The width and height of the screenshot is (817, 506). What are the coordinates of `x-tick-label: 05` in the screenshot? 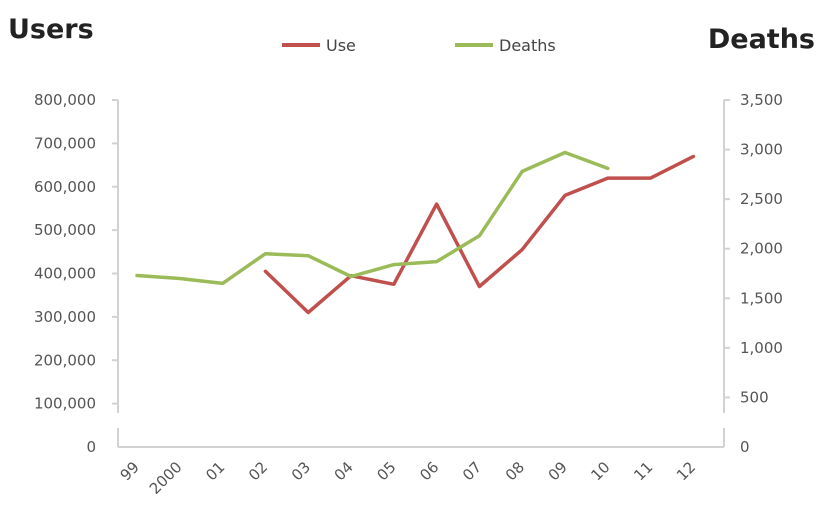 It's located at (386, 471).